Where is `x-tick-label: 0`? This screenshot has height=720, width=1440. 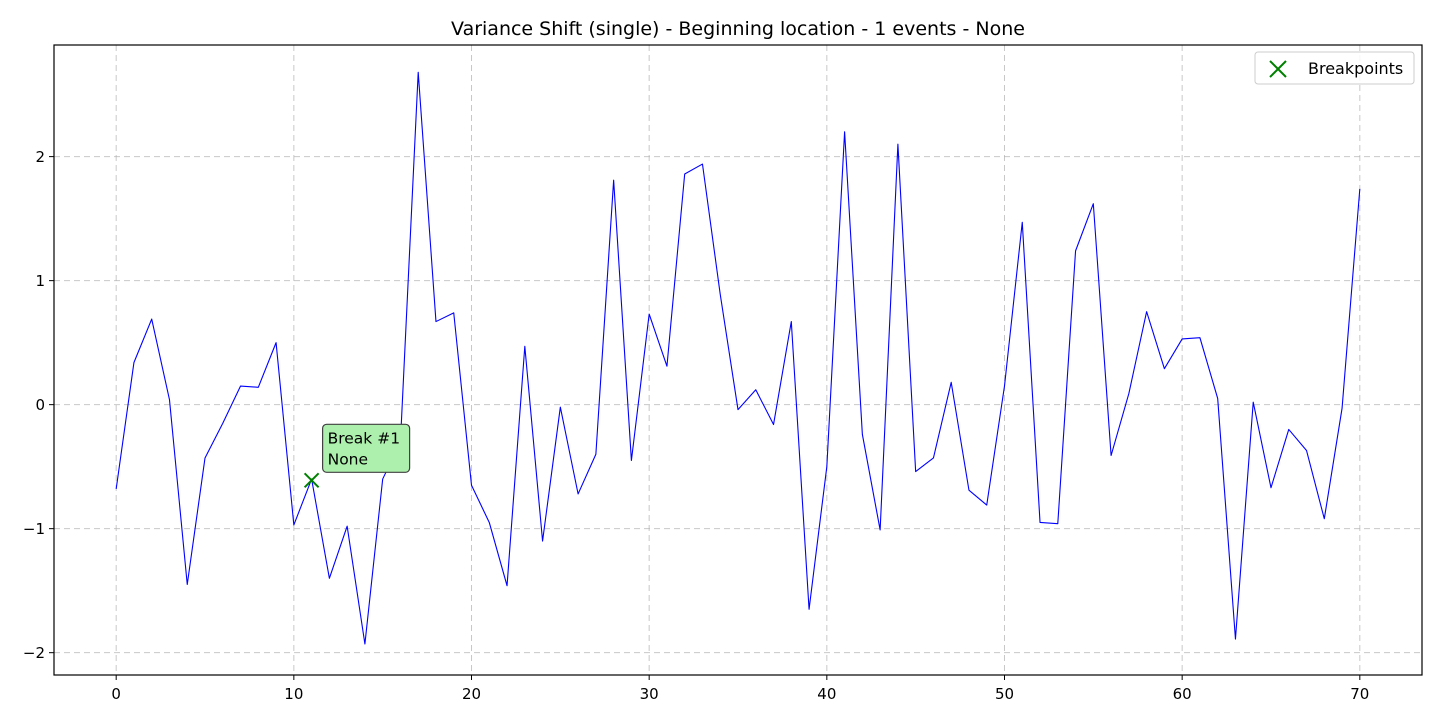 x-tick-label: 0 is located at coordinates (116, 694).